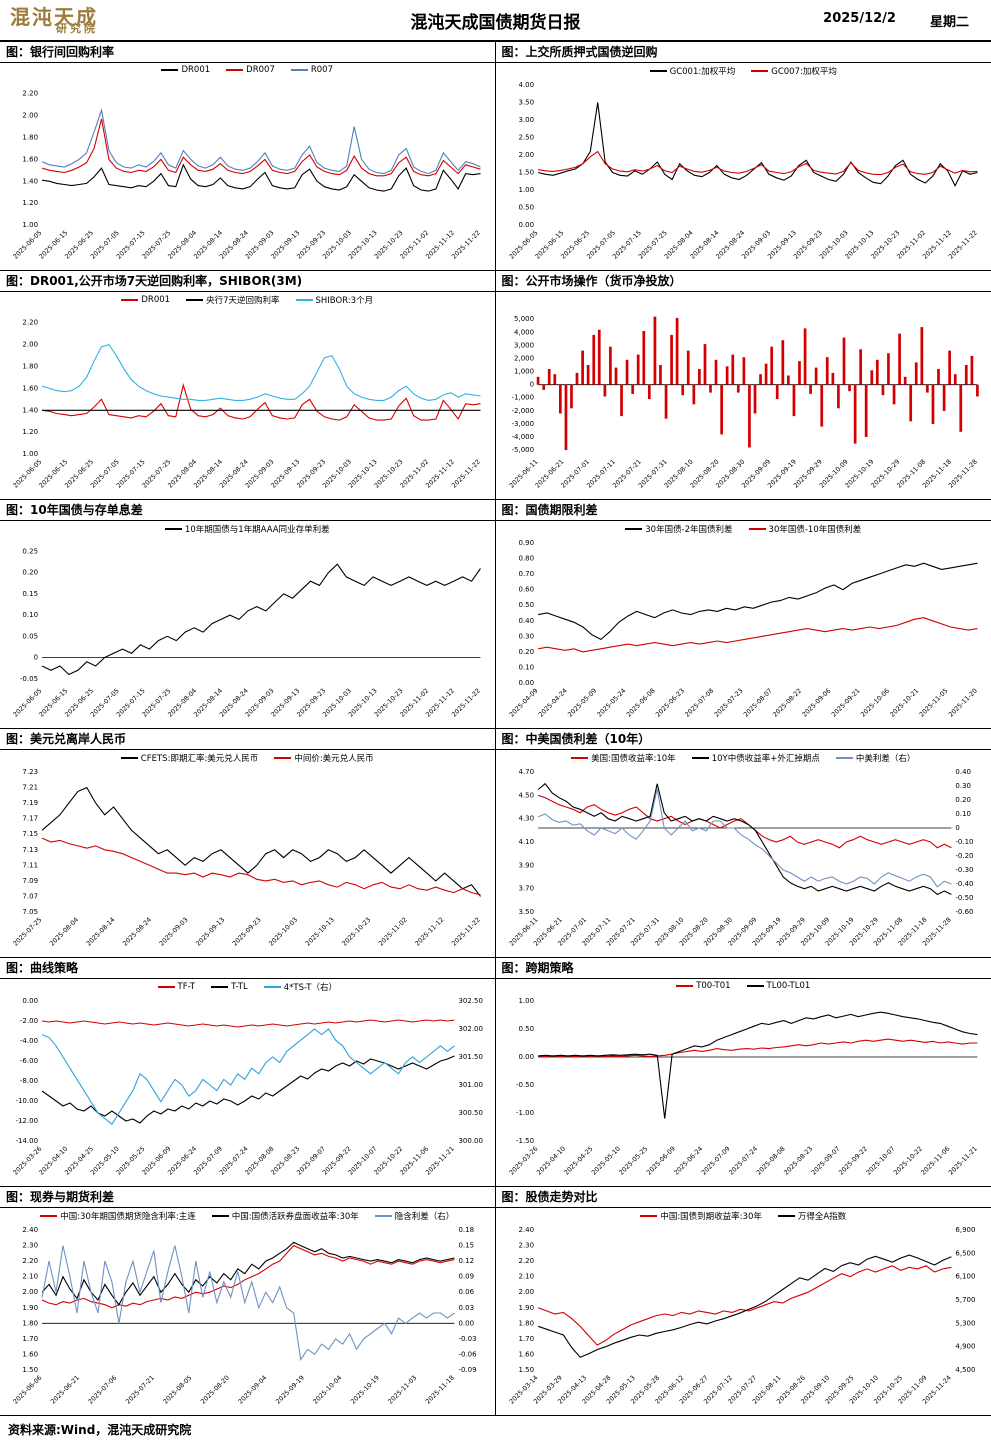 This screenshot has height=1444, width=991. Describe the element at coordinates (702, 72) in the screenshot. I see `legend-label: GC001:加权平均` at that location.